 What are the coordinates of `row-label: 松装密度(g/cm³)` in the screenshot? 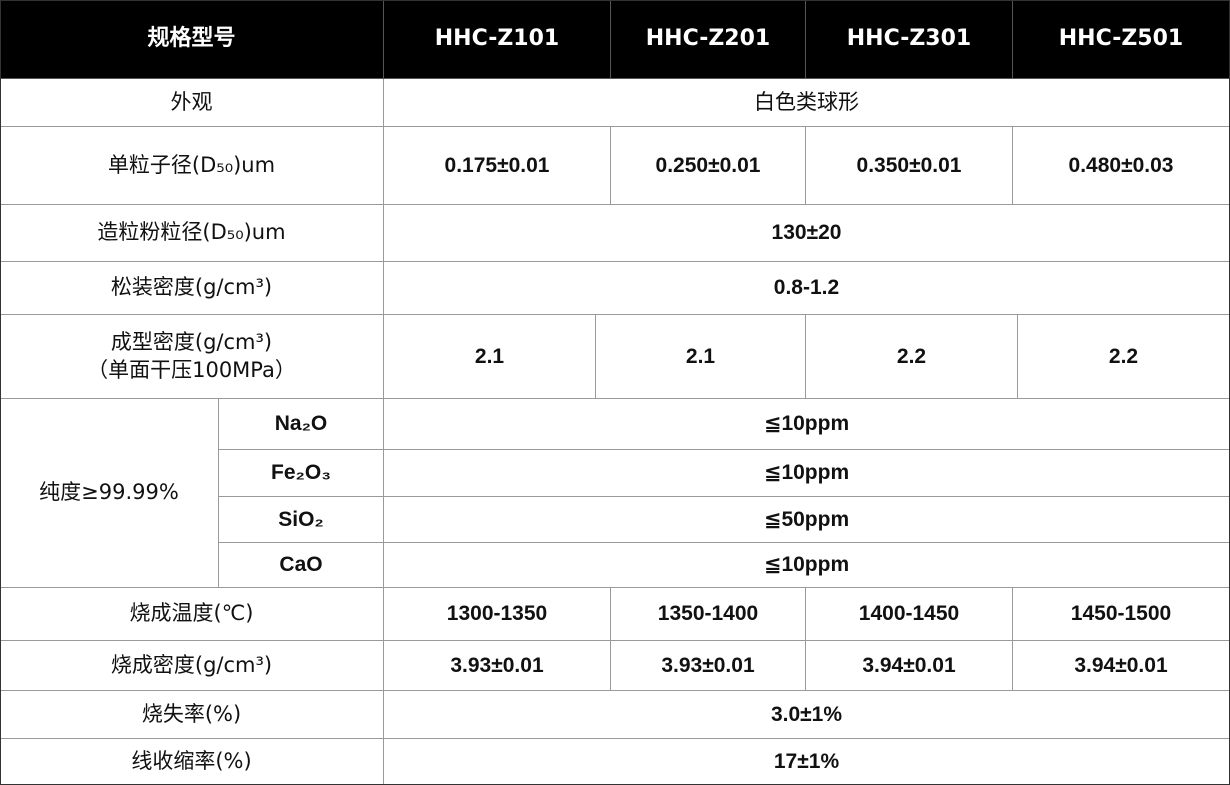 It's located at (192, 288).